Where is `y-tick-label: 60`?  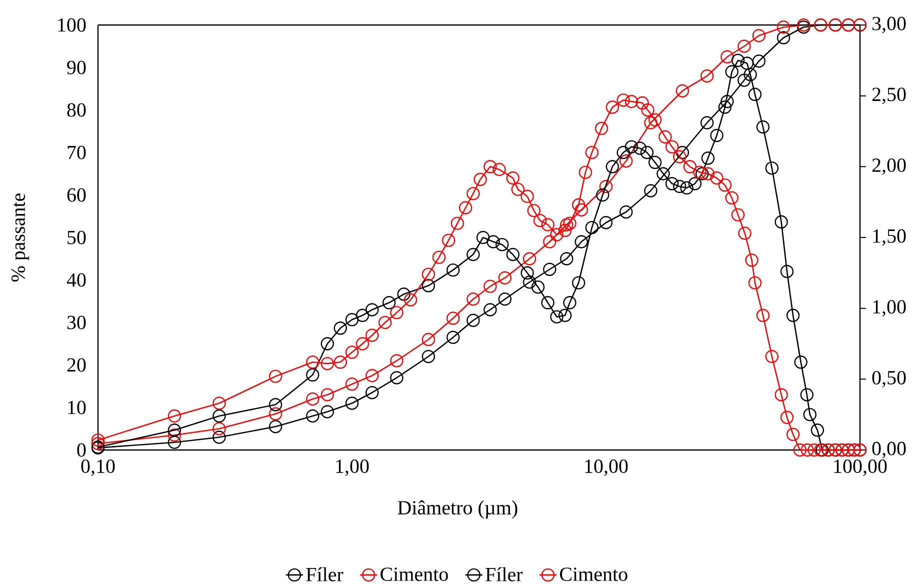 y-tick-label: 60 is located at coordinates (76, 195).